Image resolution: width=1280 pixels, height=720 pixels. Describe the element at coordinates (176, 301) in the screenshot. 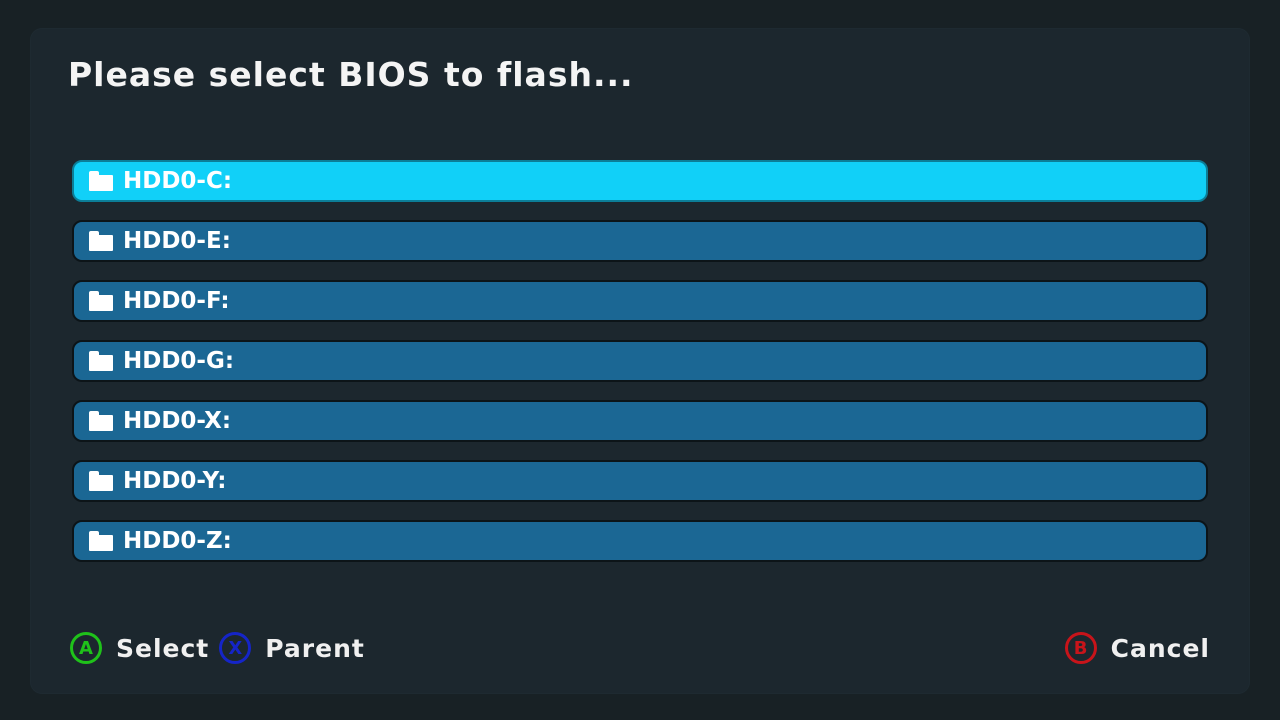

I see `list-item-label: HDD0-F:` at that location.